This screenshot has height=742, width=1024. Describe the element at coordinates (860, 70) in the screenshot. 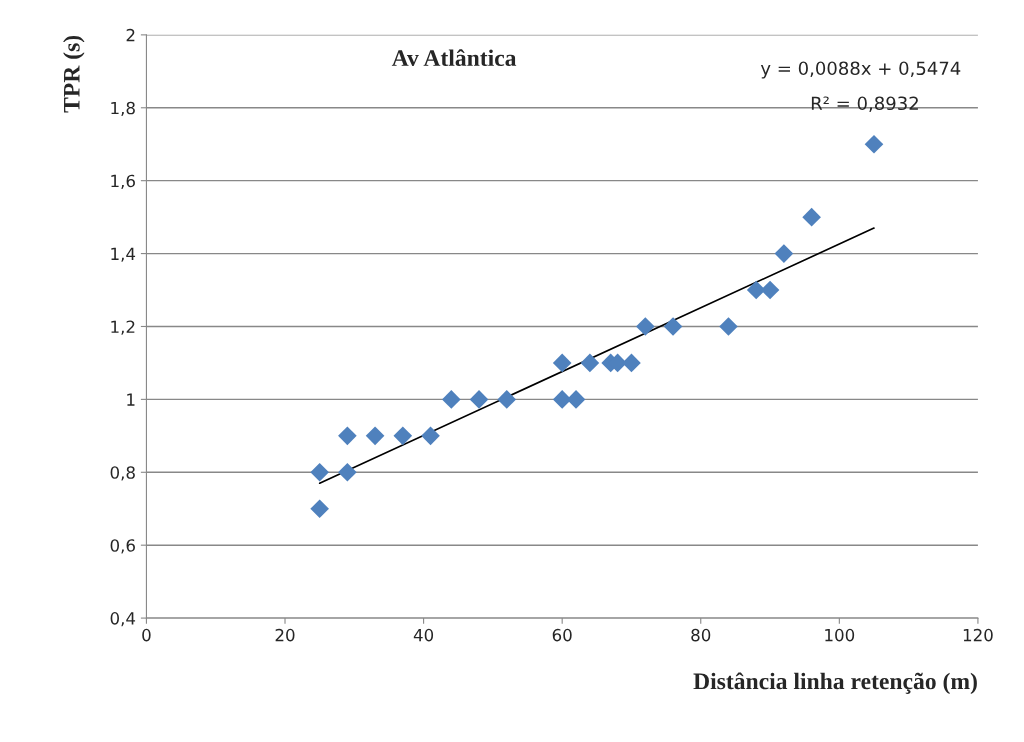

I see `annotation: y = 0,0088x + 0,5474` at that location.